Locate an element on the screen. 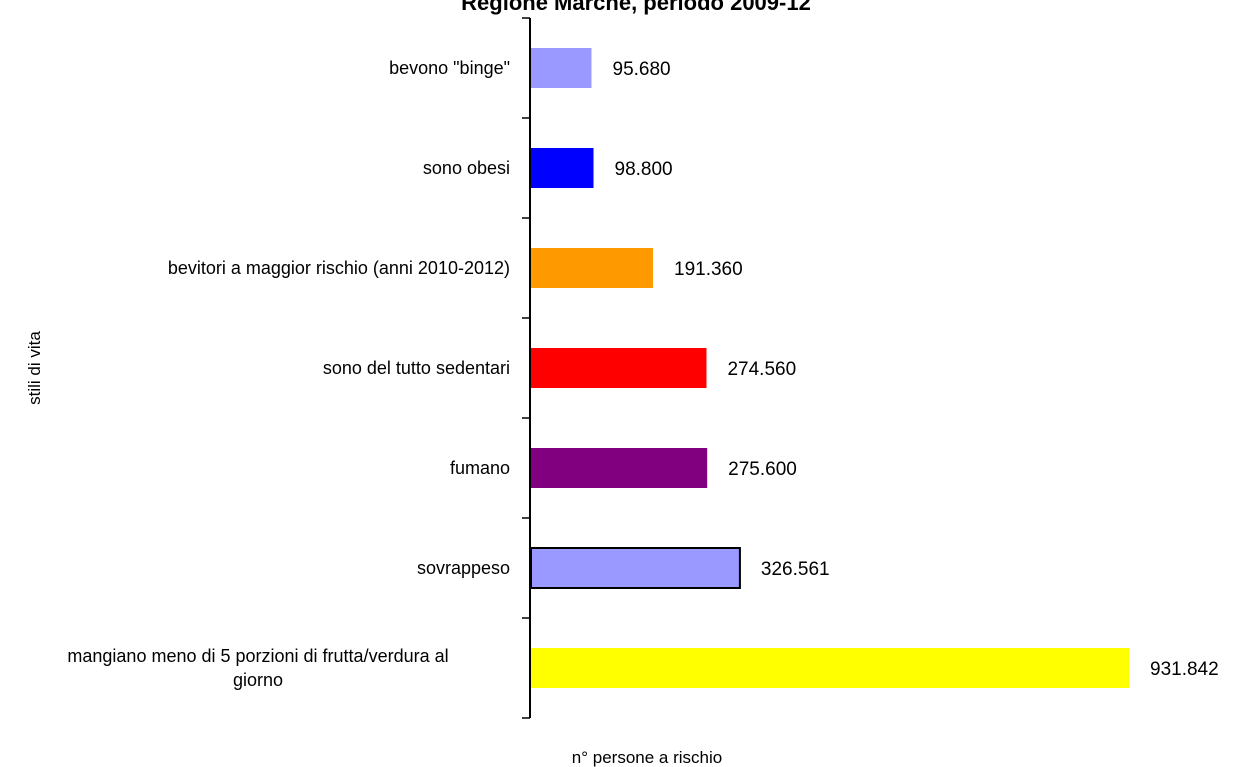 The image size is (1243, 767). data-label: 274.560 is located at coordinates (761, 369).